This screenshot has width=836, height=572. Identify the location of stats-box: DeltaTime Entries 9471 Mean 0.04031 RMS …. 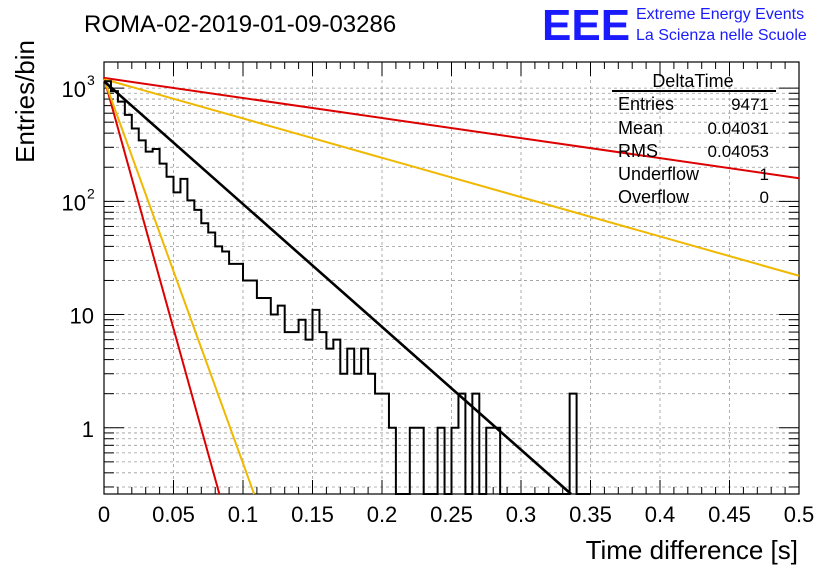
(694, 139).